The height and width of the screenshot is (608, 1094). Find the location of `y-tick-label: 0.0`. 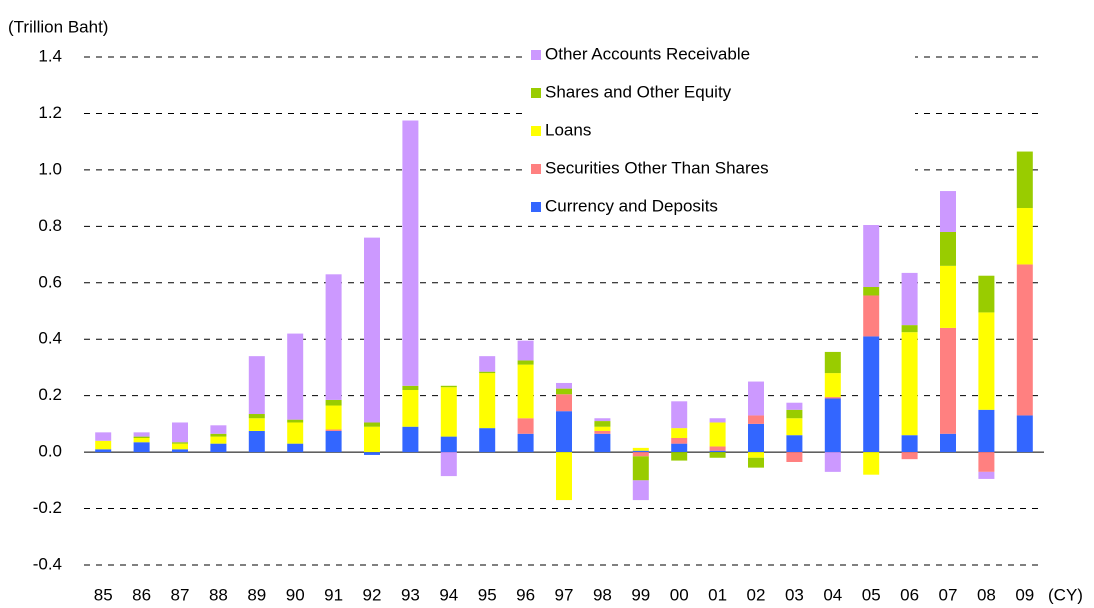

y-tick-label: 0.0 is located at coordinates (50, 451).